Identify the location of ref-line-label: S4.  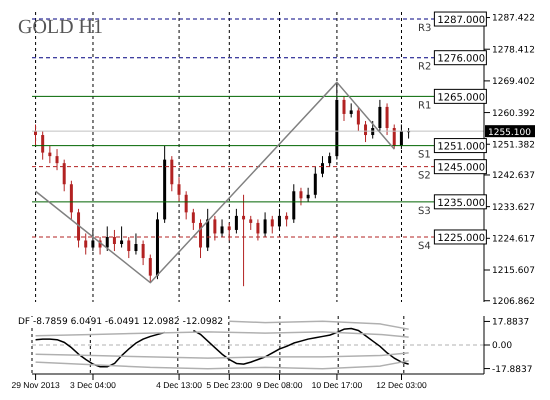
(424, 246).